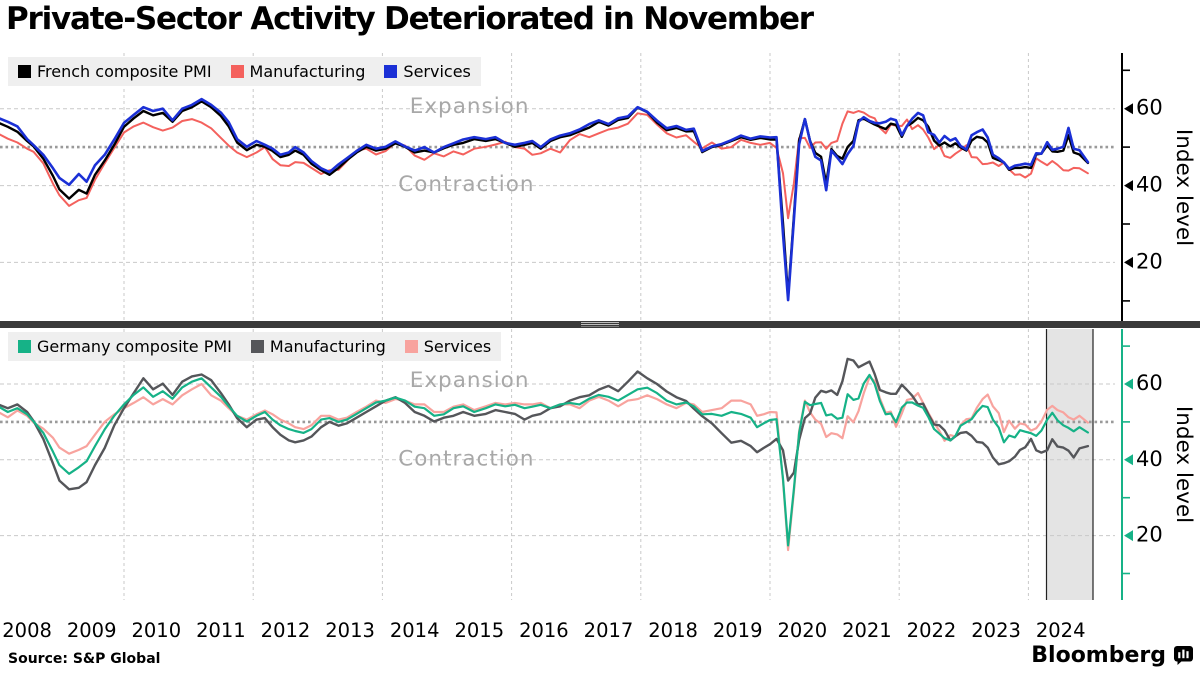 The width and height of the screenshot is (1200, 675). What do you see at coordinates (391, 71) in the screenshot?
I see `legend-swatch-france-services` at bounding box center [391, 71].